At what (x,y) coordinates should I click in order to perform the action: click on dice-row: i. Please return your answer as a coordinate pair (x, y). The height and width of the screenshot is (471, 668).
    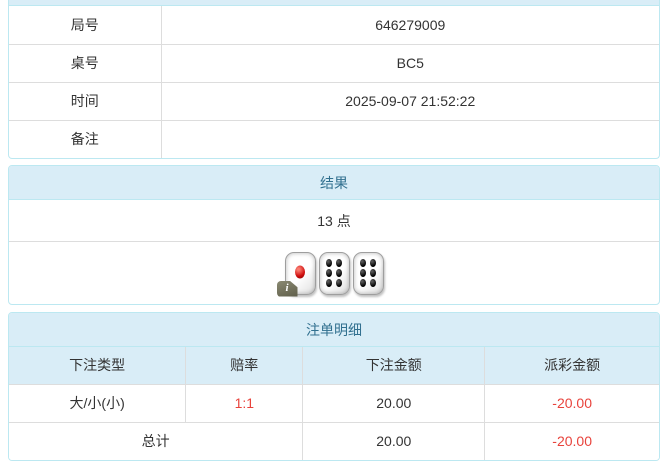
    Looking at the image, I should click on (334, 273).